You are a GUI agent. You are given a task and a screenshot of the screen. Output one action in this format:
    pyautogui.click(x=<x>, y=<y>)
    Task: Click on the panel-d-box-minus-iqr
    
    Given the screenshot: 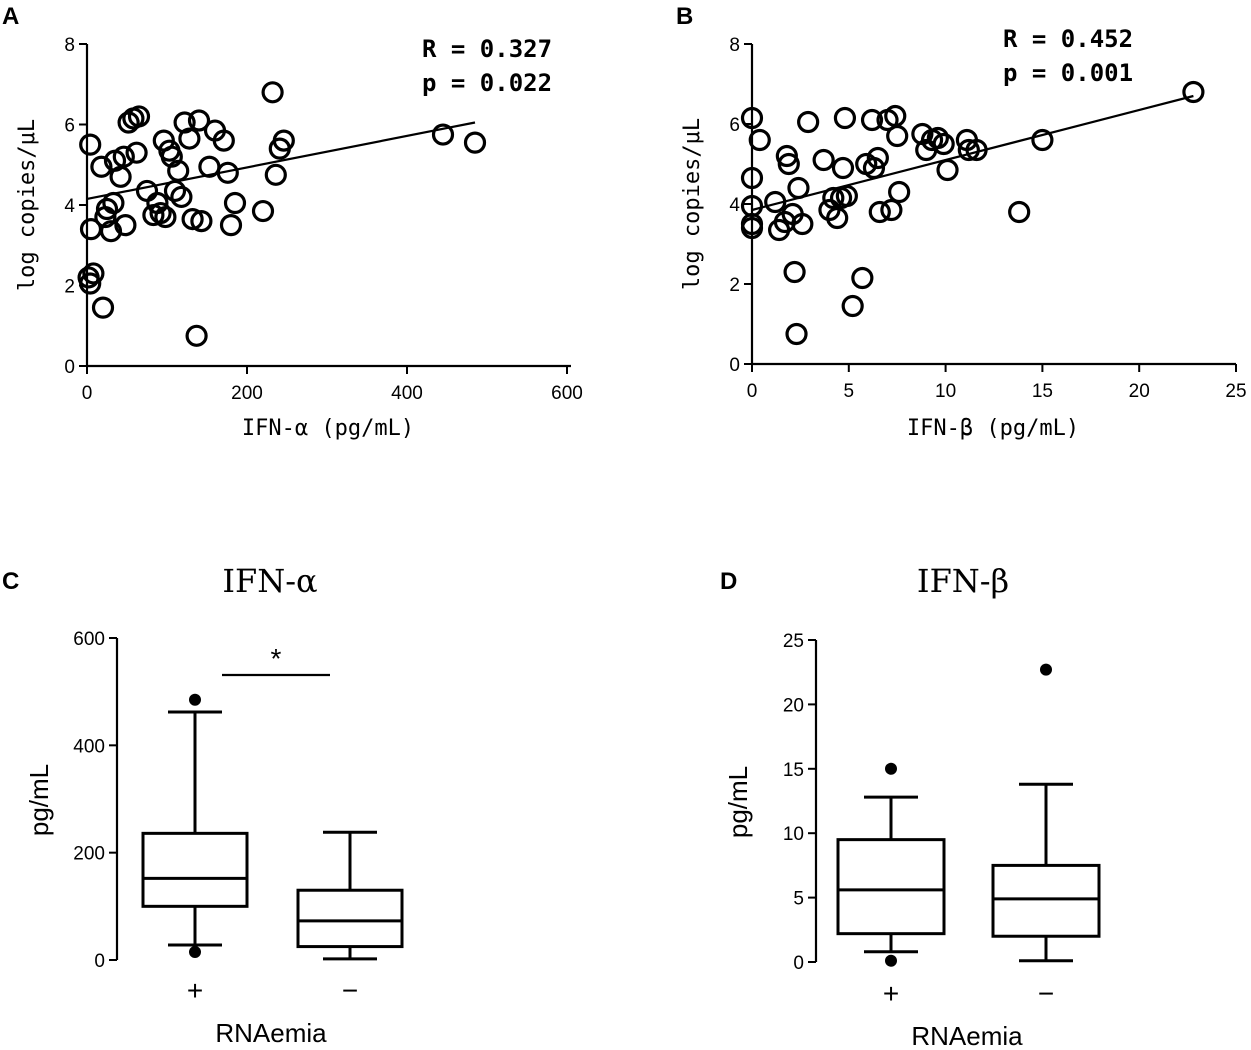 What is the action you would take?
    pyautogui.click(x=1046, y=900)
    